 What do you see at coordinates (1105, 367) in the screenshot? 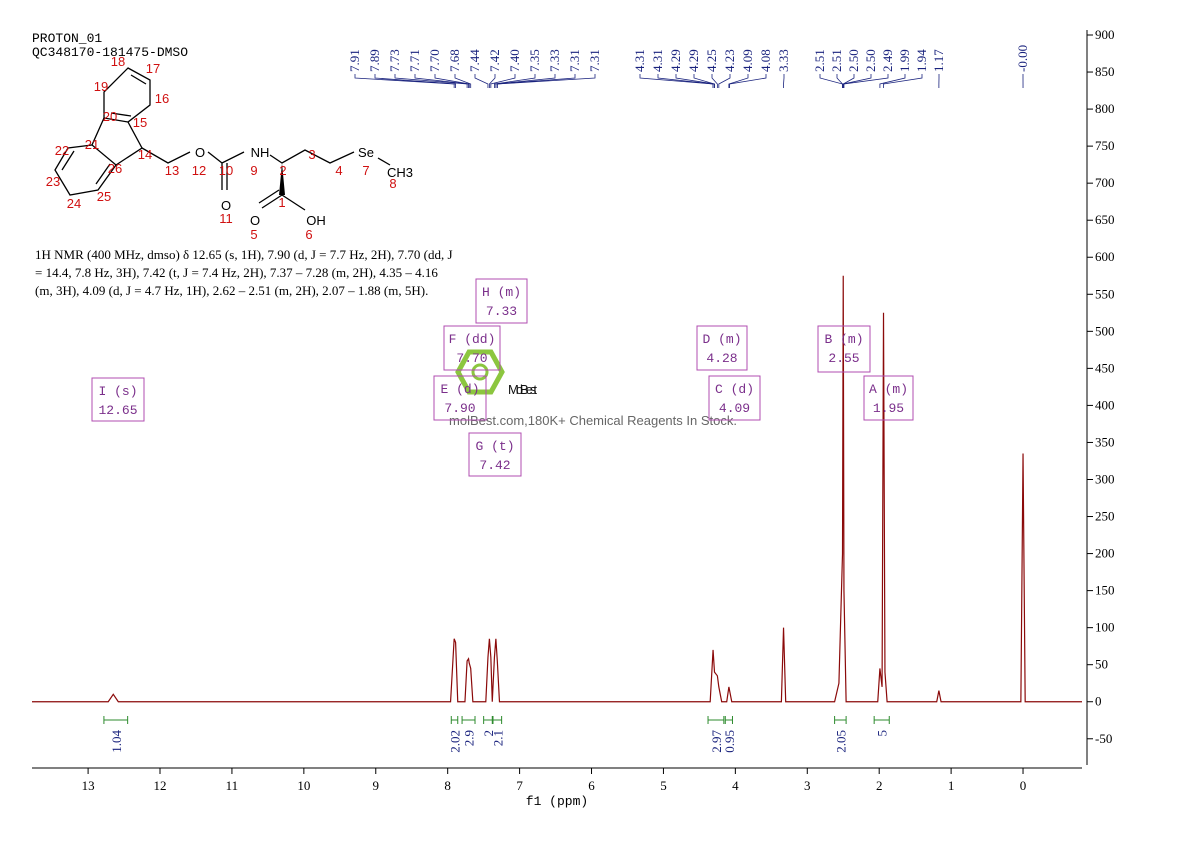
I see `y-tick-label: 450` at bounding box center [1105, 367].